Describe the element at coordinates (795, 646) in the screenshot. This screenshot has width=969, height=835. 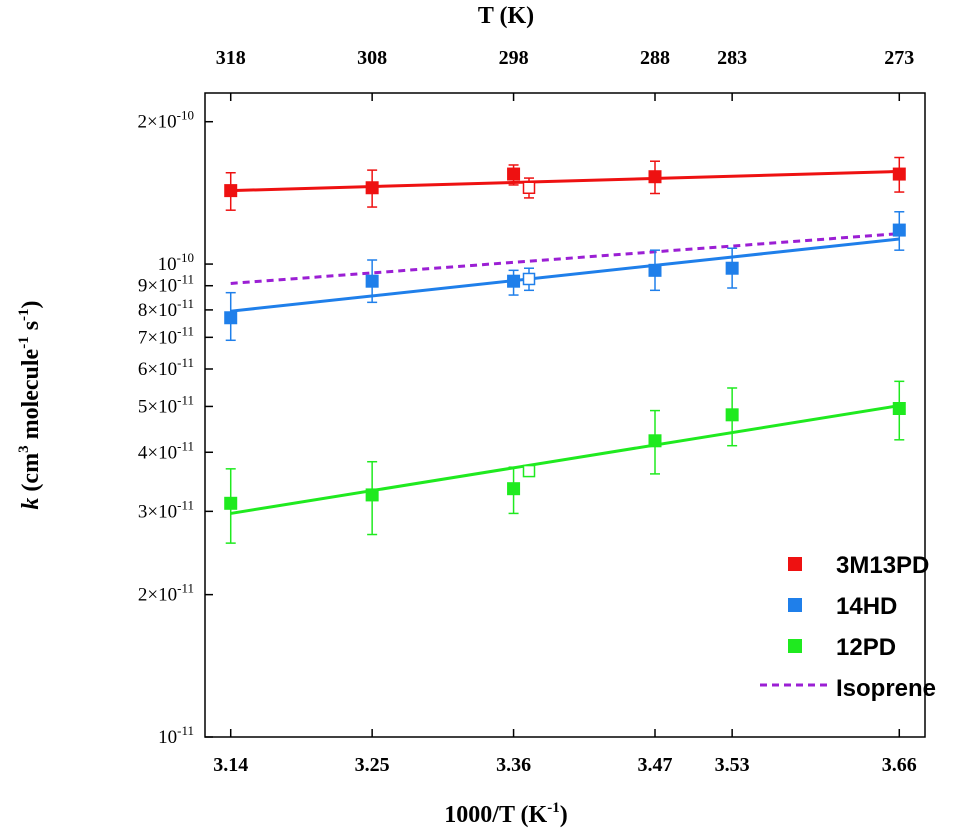
I see `legend-marker-12pd` at that location.